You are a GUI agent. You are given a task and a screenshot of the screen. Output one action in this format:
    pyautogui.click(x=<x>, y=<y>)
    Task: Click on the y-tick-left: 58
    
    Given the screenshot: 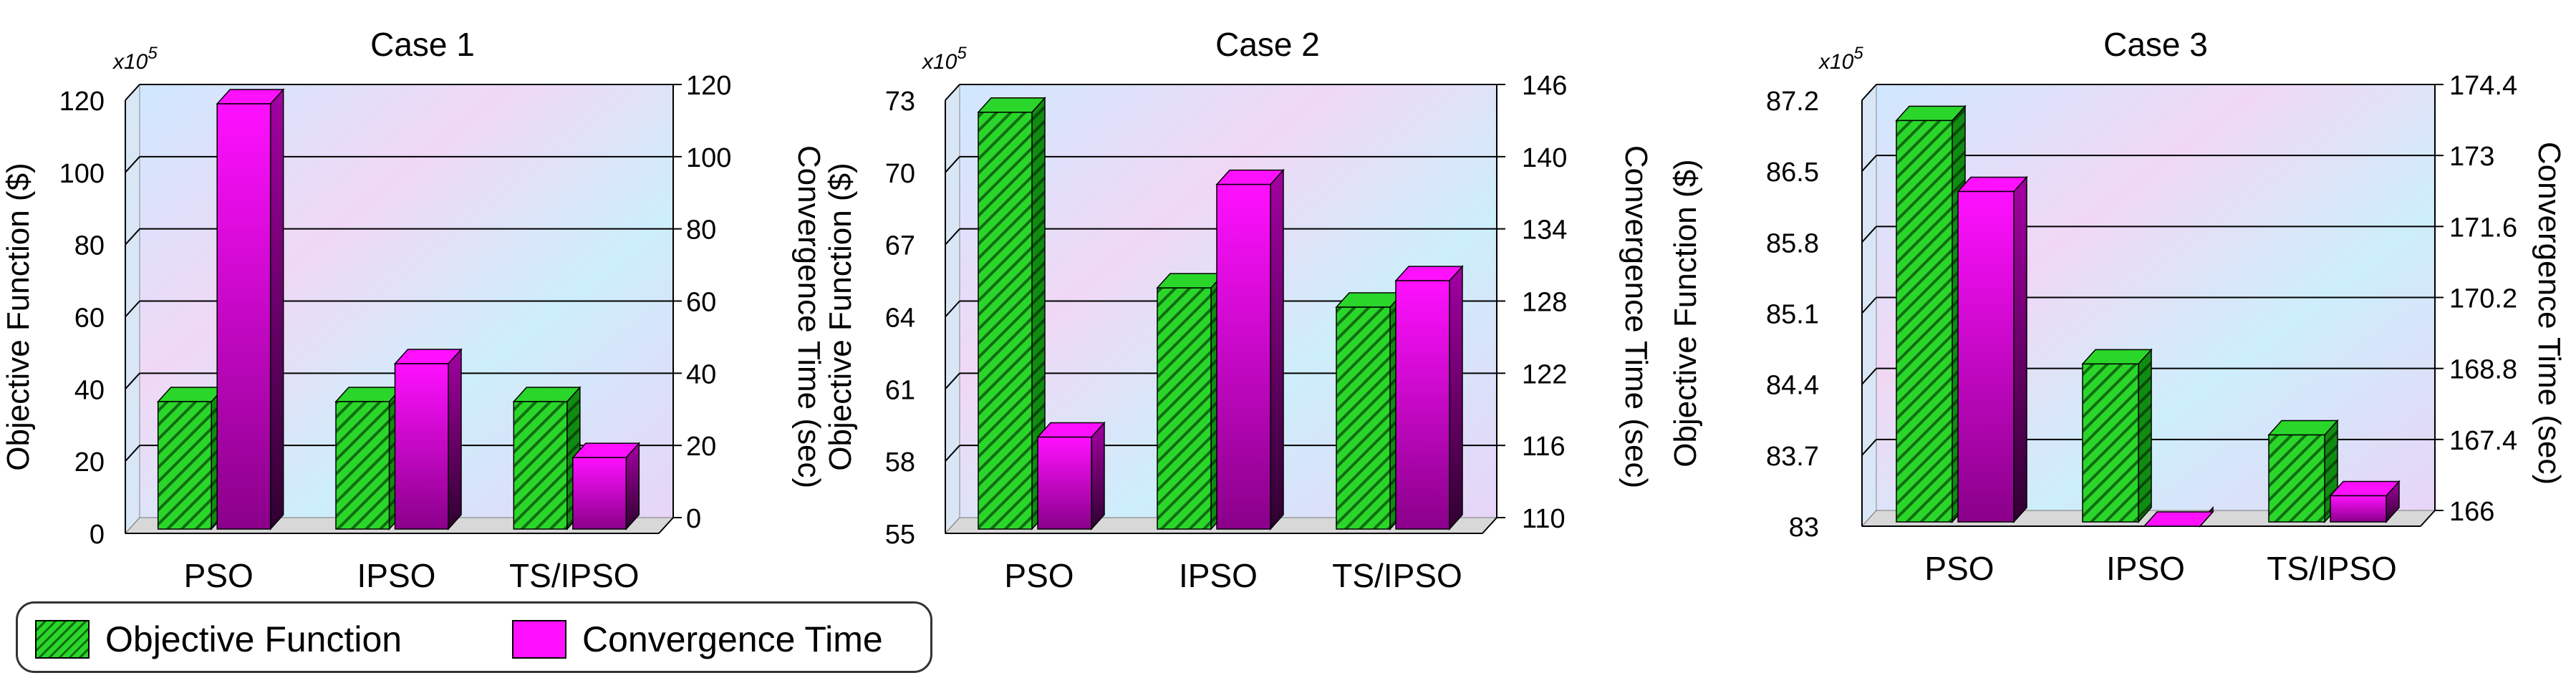 What is the action you would take?
    pyautogui.click(x=900, y=462)
    